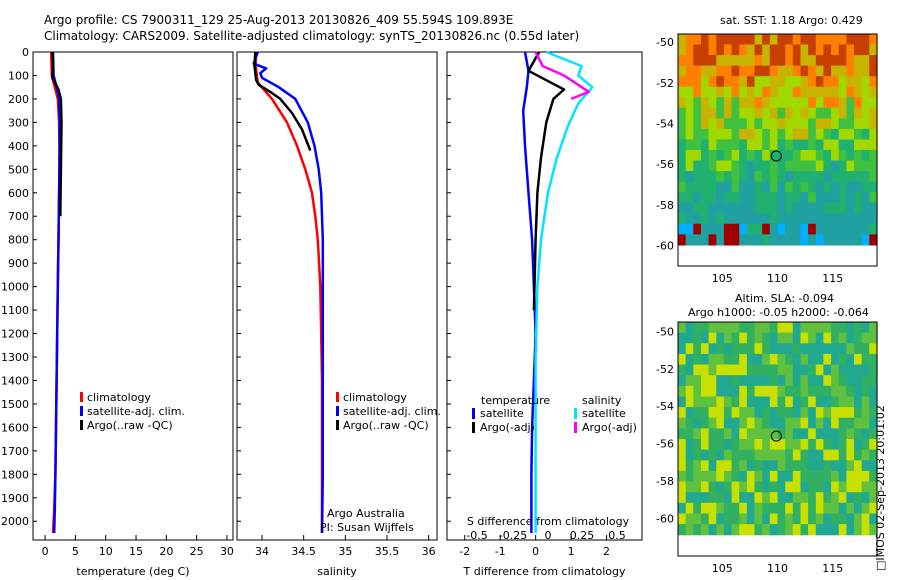  What do you see at coordinates (18, 240) in the screenshot?
I see `ytick-label: 800` at bounding box center [18, 240].